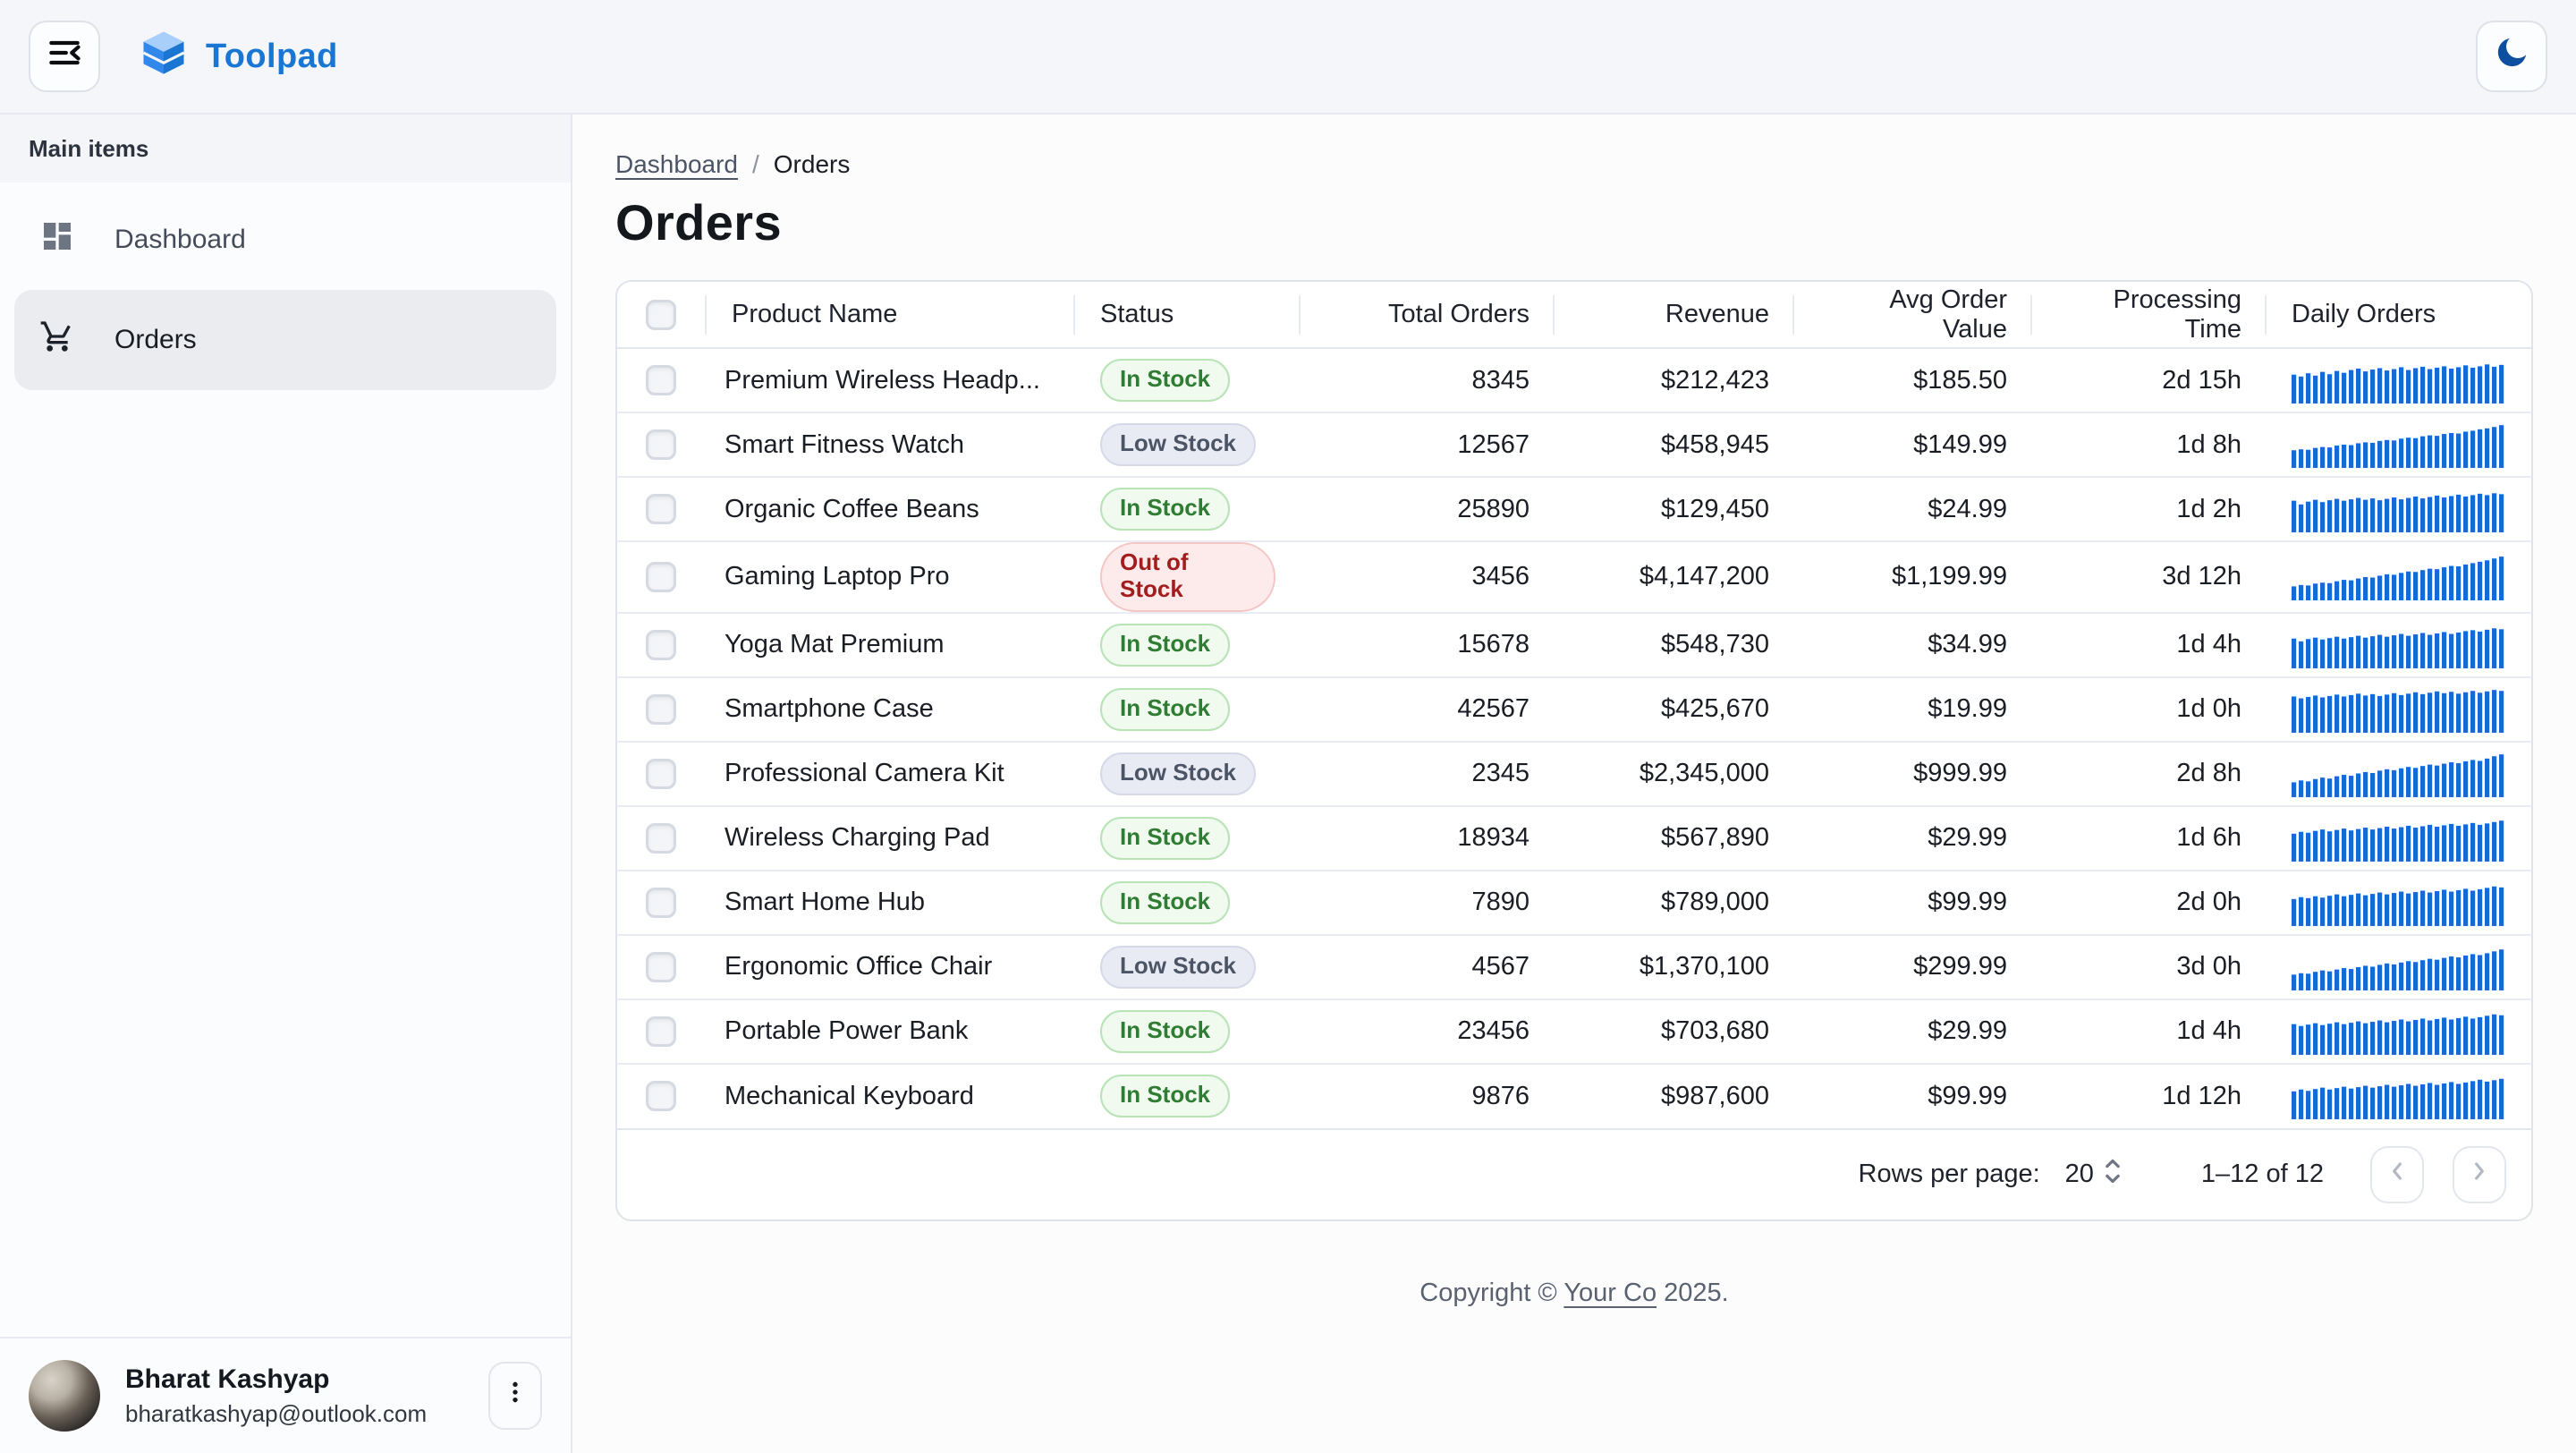 Image resolution: width=2576 pixels, height=1453 pixels. I want to click on status-badge: In Stock, so click(1165, 1031).